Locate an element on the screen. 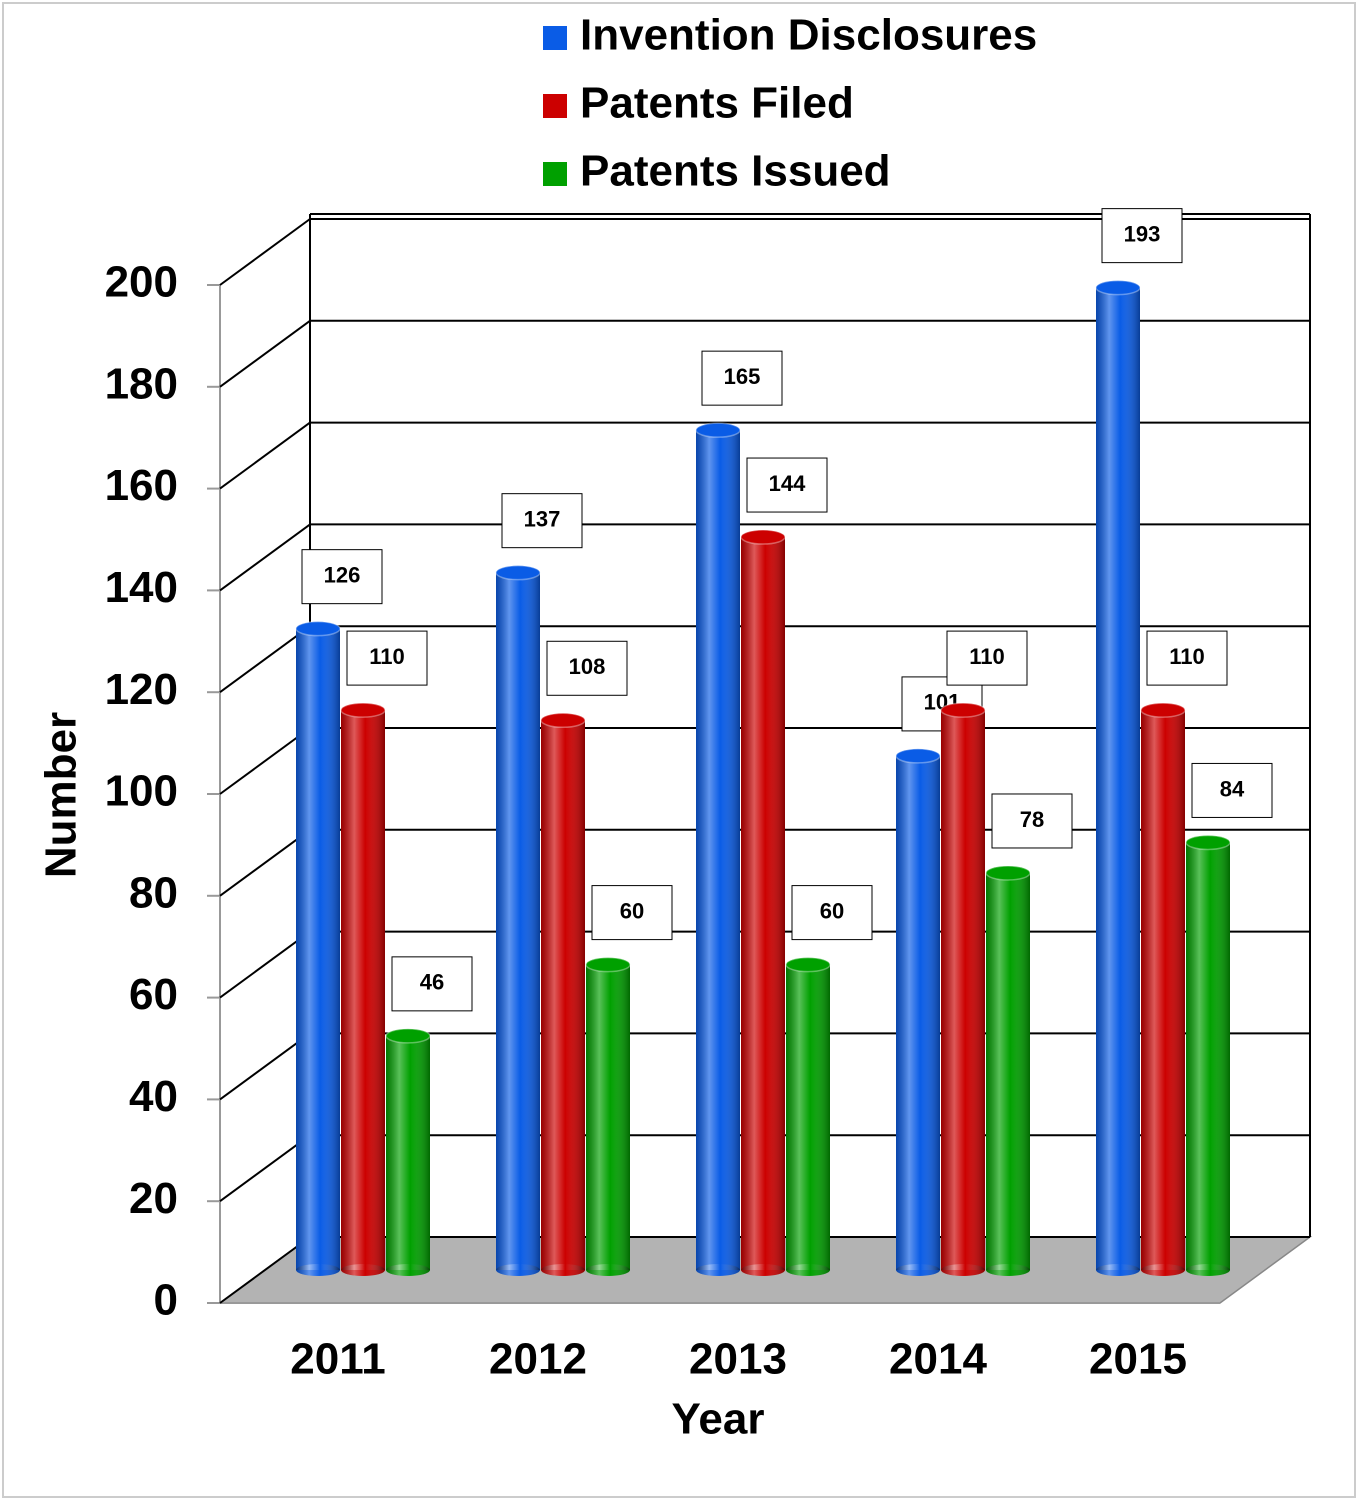 Image resolution: width=1359 pixels, height=1500 pixels. data-label: 144 is located at coordinates (787, 483).